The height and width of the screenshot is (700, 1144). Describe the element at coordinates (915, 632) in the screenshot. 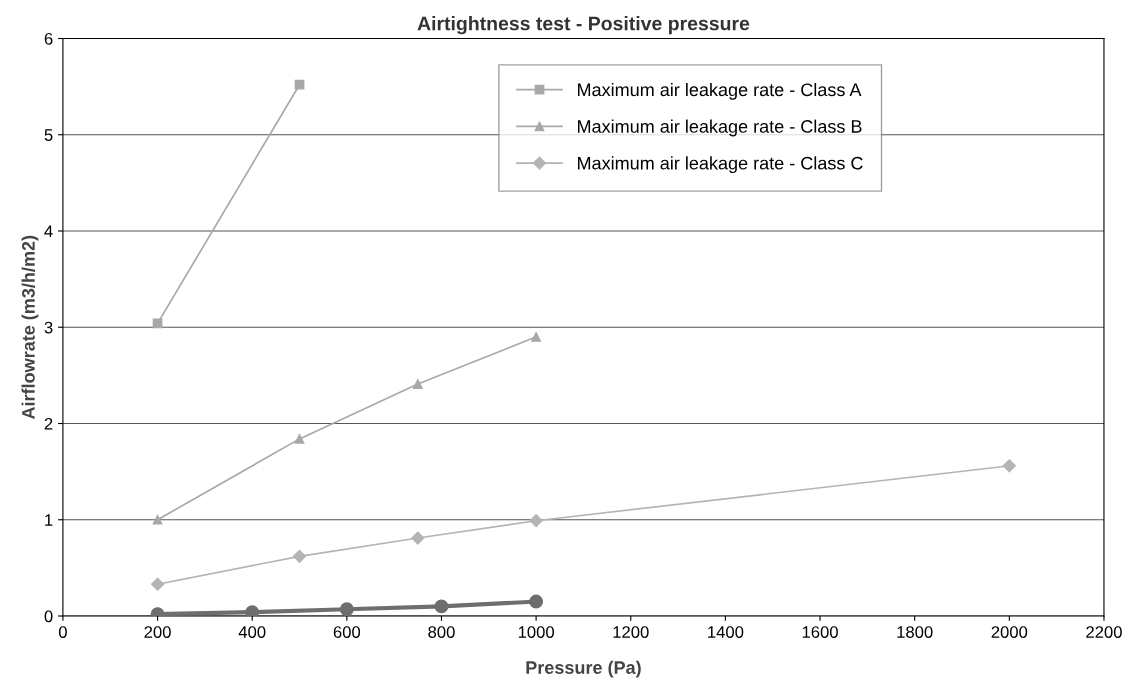

I see `x-tick-label: 1800` at that location.